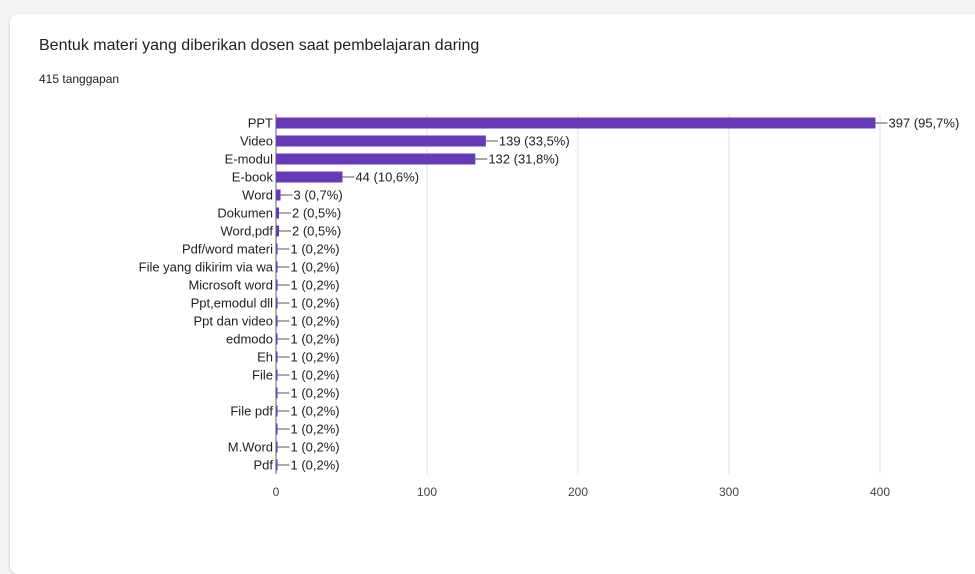 The image size is (975, 574). What do you see at coordinates (253, 177) in the screenshot?
I see `category-label: E-book` at bounding box center [253, 177].